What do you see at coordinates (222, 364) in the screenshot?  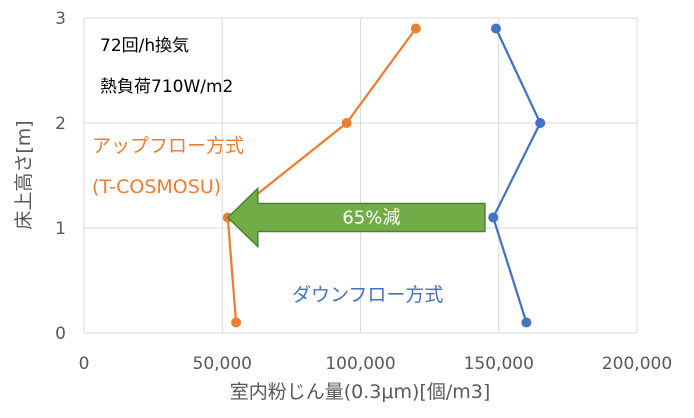 I see `x-tick-label: 50,000` at bounding box center [222, 364].